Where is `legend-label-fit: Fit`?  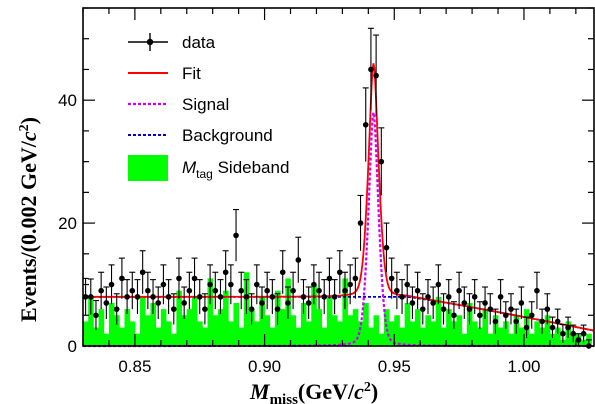 legend-label-fit: Fit is located at coordinates (191, 73).